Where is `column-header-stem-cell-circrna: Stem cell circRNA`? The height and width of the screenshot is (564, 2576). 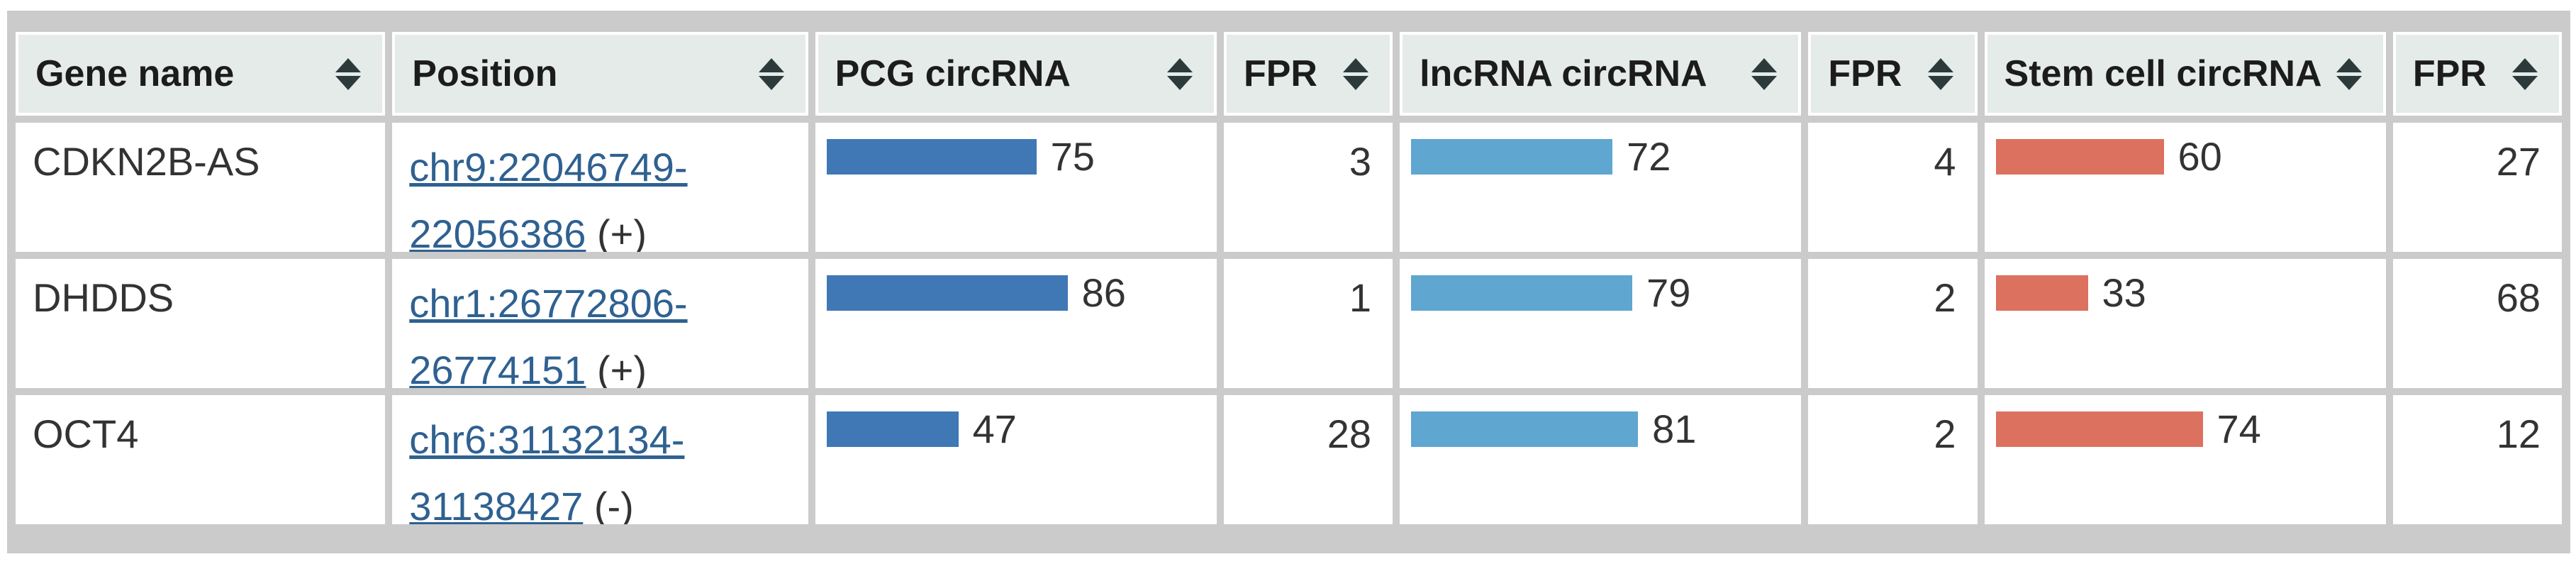
column-header-stem-cell-circrna: Stem cell circRNA is located at coordinates (2185, 74).